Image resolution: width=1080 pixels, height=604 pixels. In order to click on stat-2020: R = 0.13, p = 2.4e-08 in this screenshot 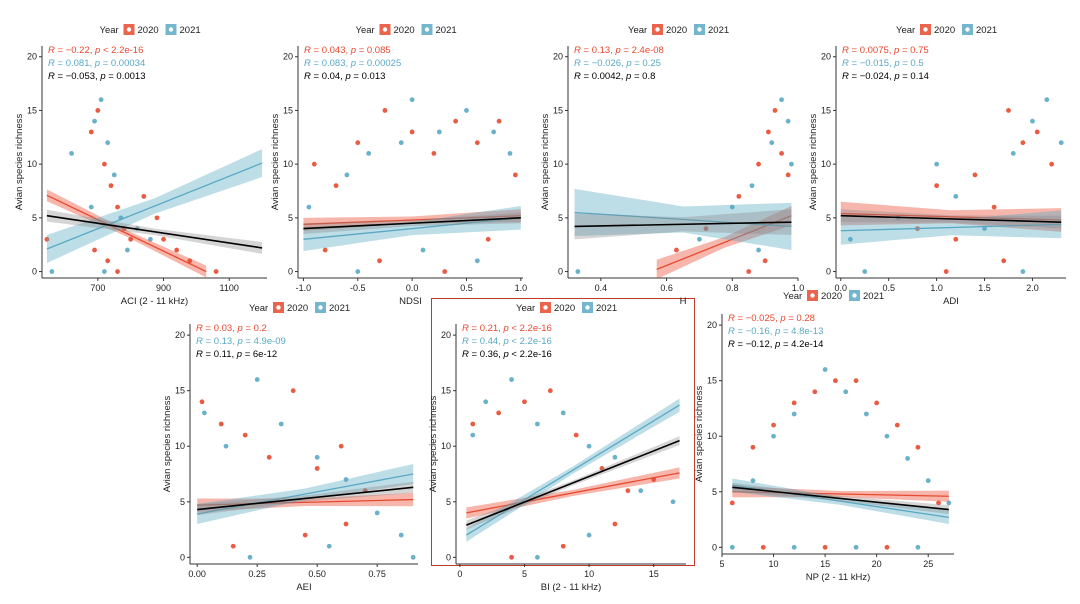, I will do `click(619, 50)`.